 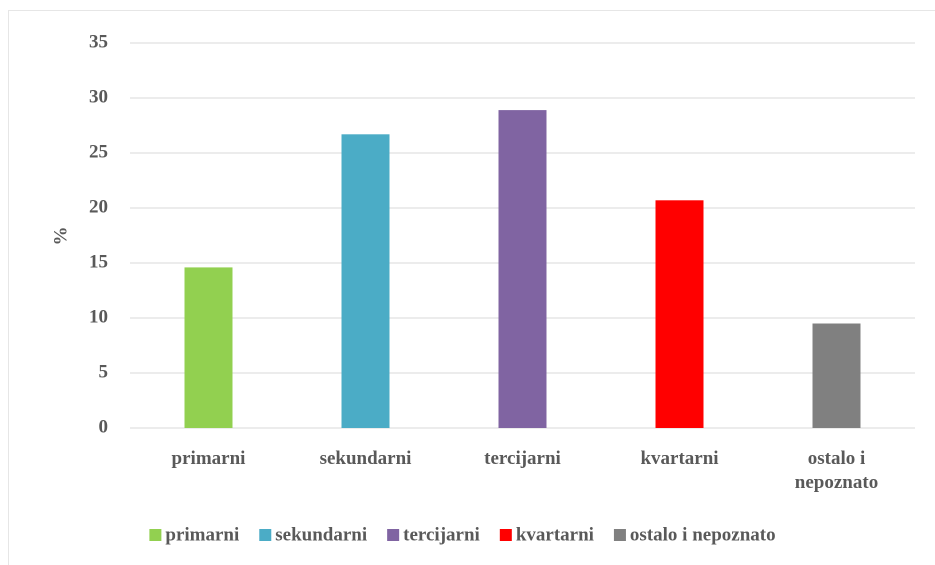 I want to click on y-tick-label: 20, so click(x=98, y=206).